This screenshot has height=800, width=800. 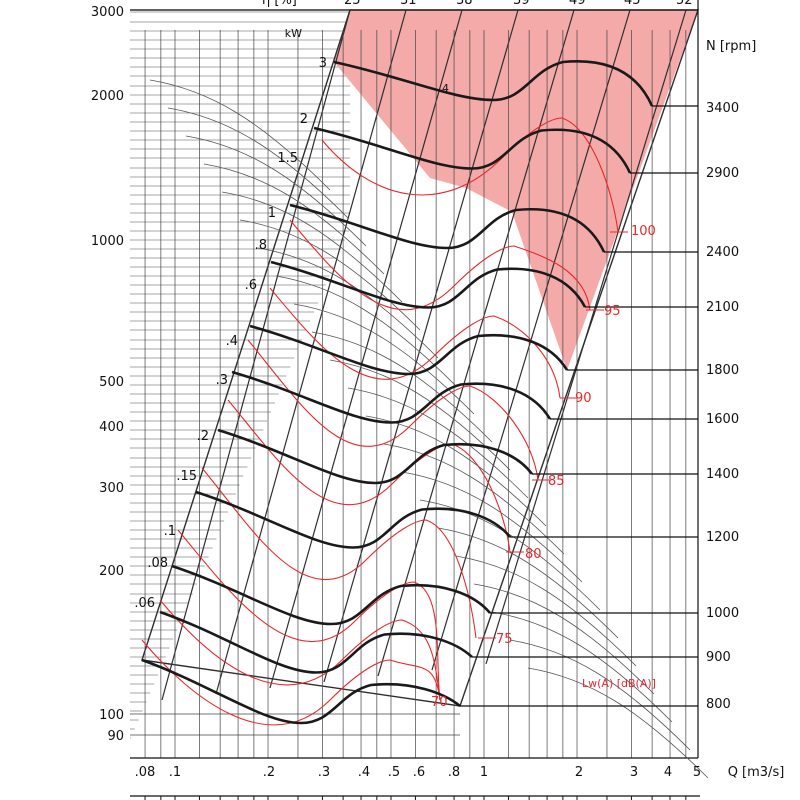 What do you see at coordinates (722, 252) in the screenshot?
I see `speed-tick-label: 2400` at bounding box center [722, 252].